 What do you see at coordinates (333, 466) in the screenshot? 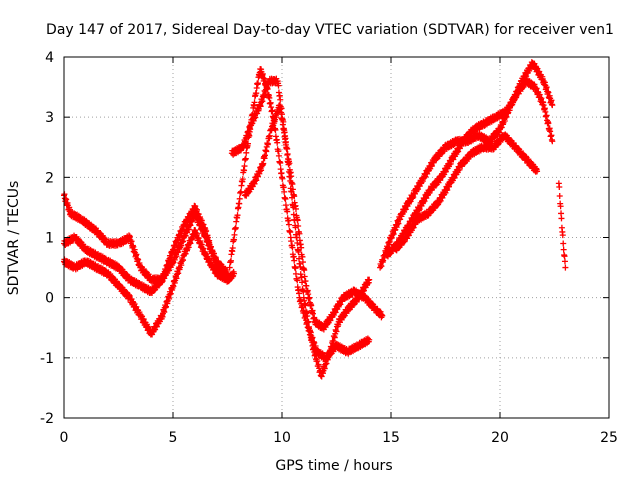
I see `x-axis-label: GPS time / hours` at bounding box center [333, 466].